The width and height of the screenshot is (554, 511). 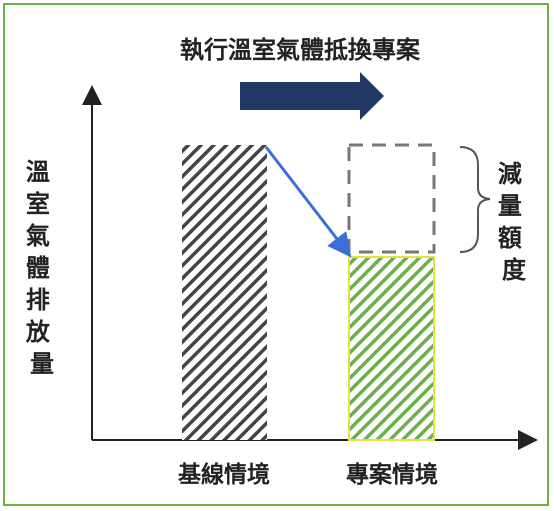 I want to click on reduction-label-char: 額, so click(x=510, y=238).